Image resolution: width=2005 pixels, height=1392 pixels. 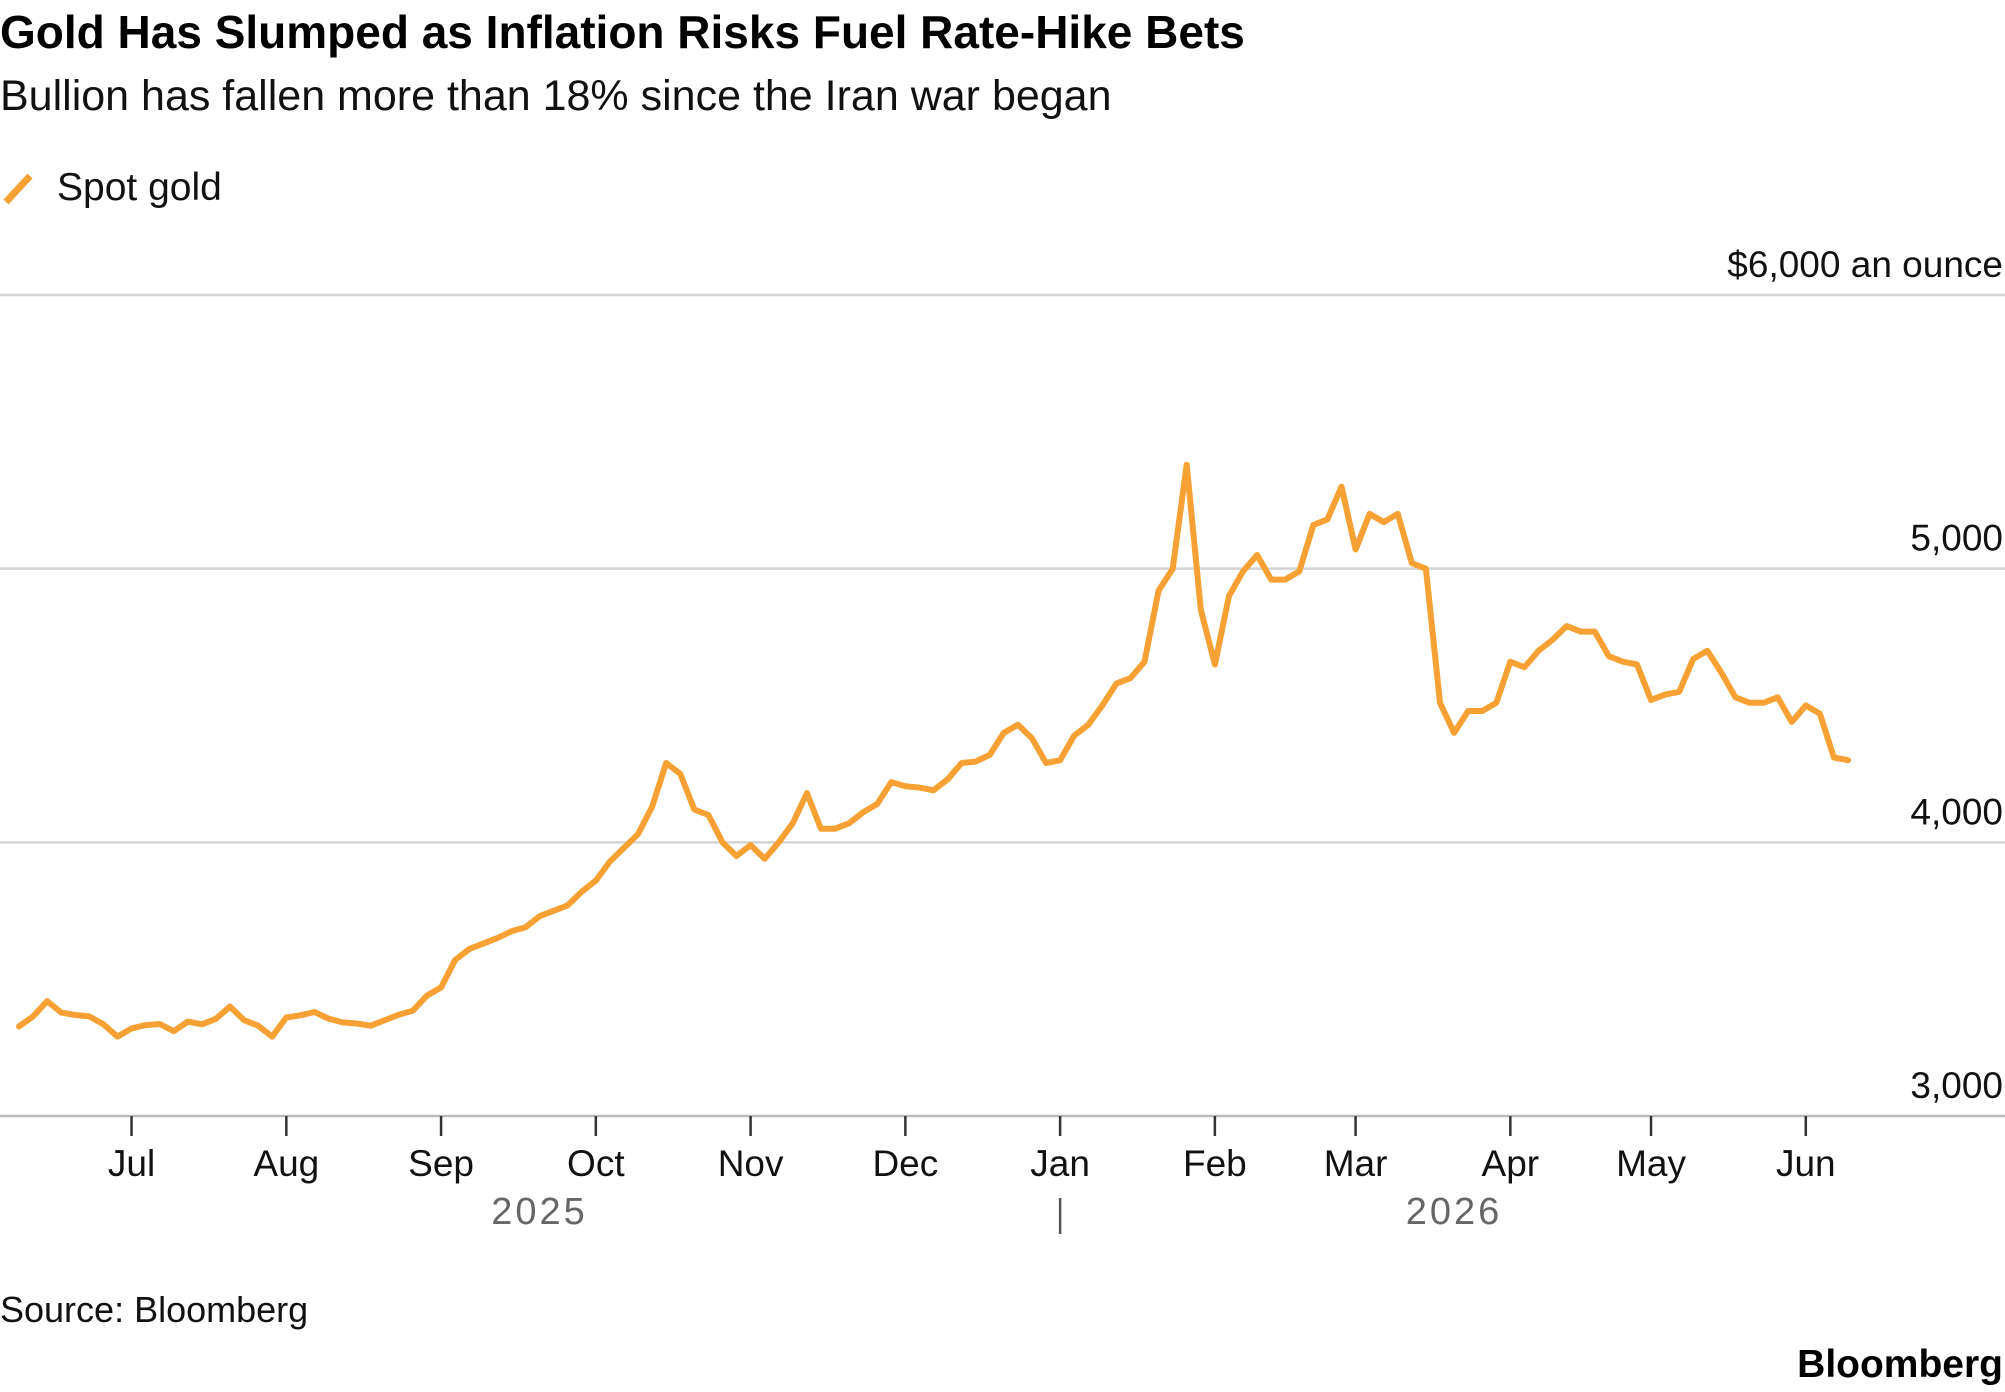 What do you see at coordinates (1900, 1364) in the screenshot?
I see `brand: Bloomberg` at bounding box center [1900, 1364].